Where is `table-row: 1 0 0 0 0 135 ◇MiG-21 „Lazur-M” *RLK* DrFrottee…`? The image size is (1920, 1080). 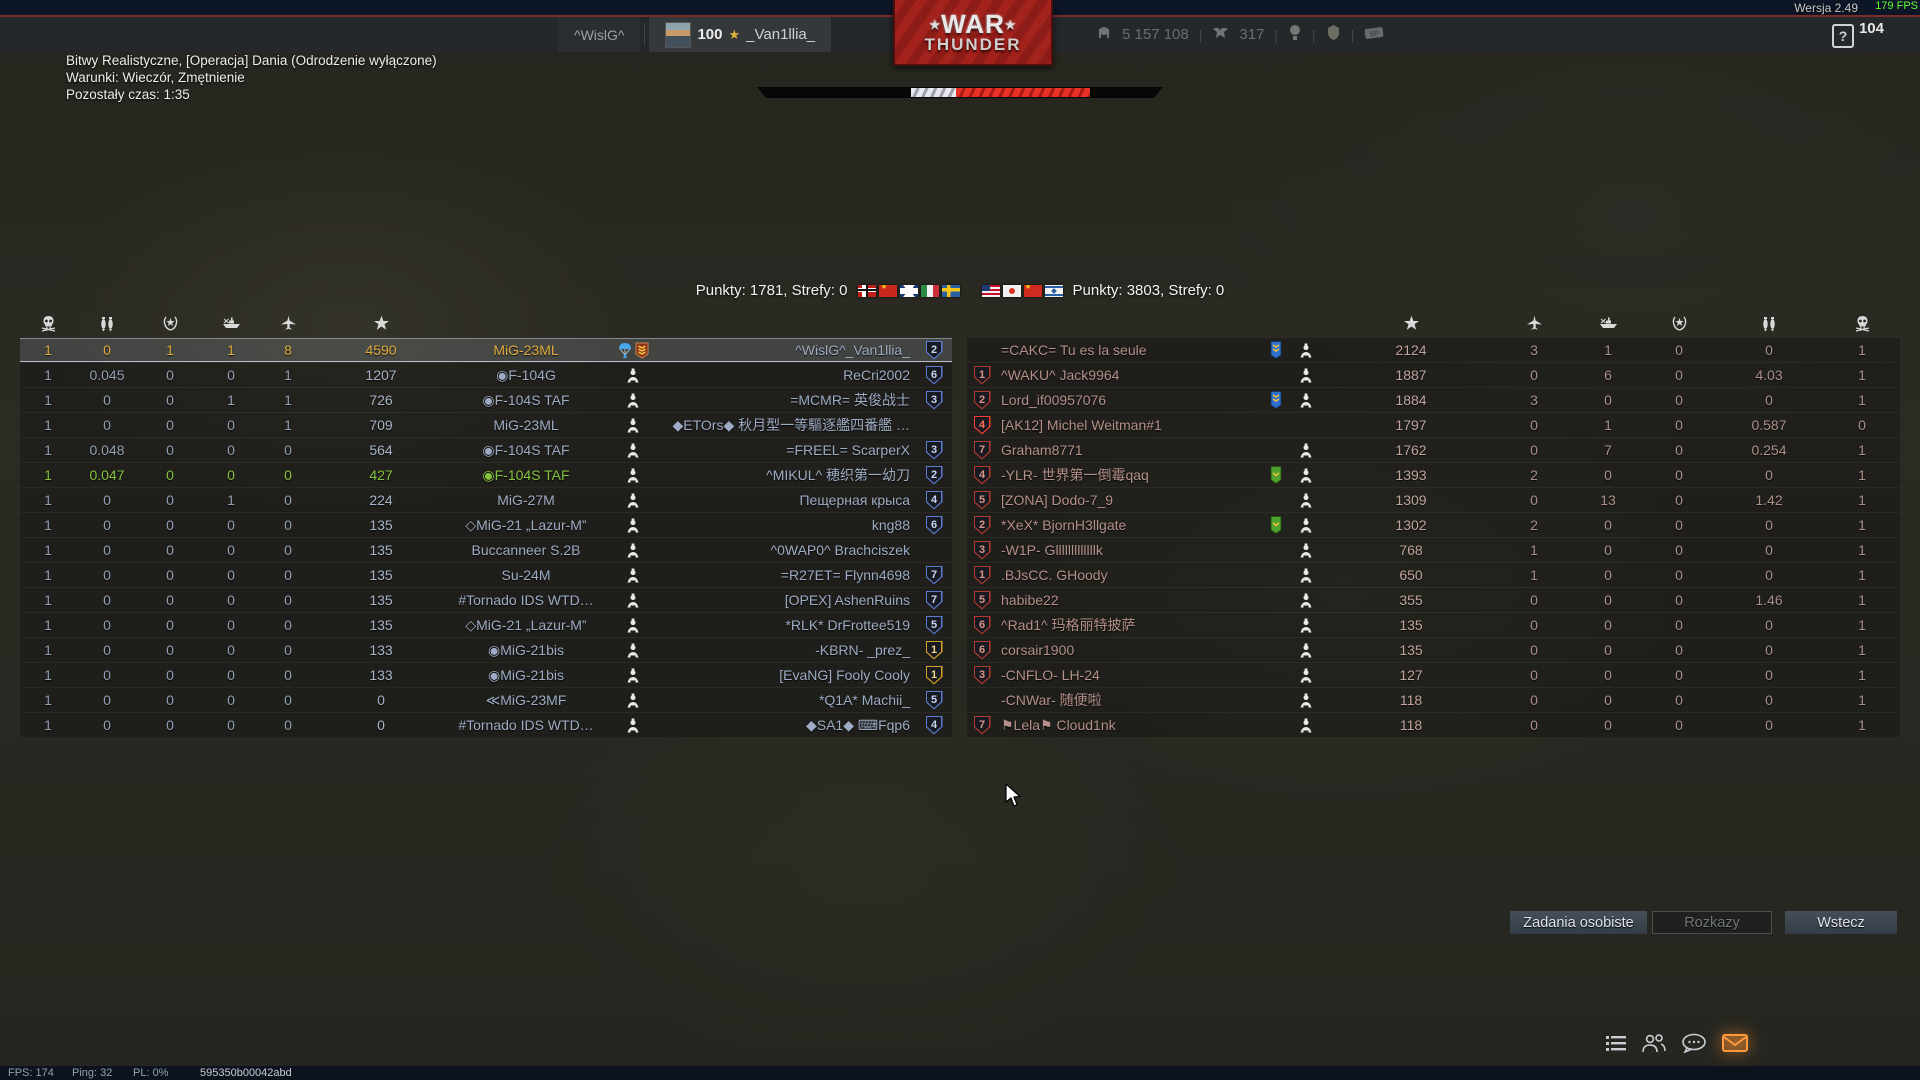 table-row: 1 0 0 0 0 135 ◇MiG-21 „Lazur-M” *RLK* DrFrottee… is located at coordinates (486, 625).